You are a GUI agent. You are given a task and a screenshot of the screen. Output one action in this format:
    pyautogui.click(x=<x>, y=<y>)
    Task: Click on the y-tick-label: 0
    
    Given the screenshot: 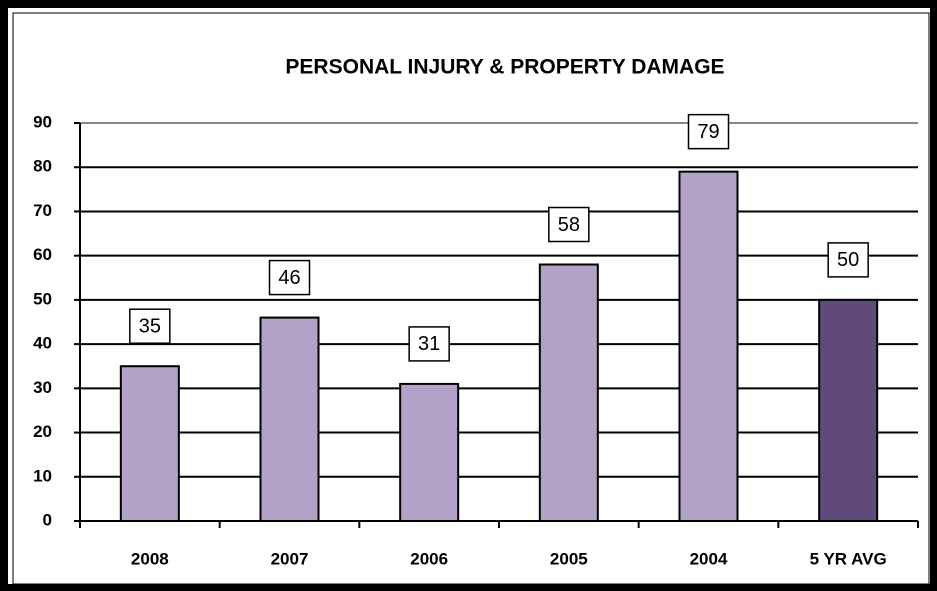 What is the action you would take?
    pyautogui.click(x=47, y=519)
    